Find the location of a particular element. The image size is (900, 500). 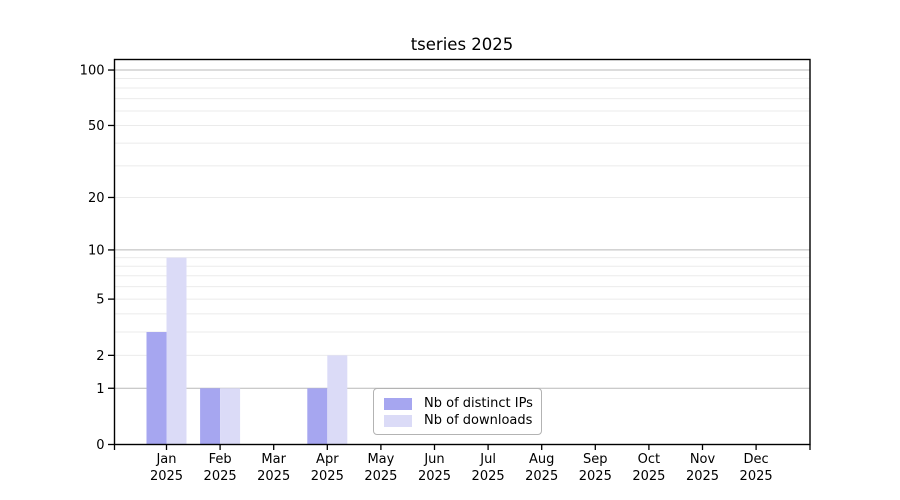

y-tick-label-5: 5 is located at coordinates (100, 300).